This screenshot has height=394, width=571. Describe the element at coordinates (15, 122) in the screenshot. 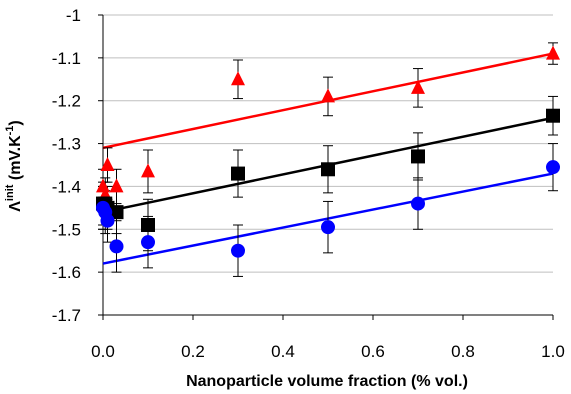

I see `y-axis-unit-suffix: )` at that location.